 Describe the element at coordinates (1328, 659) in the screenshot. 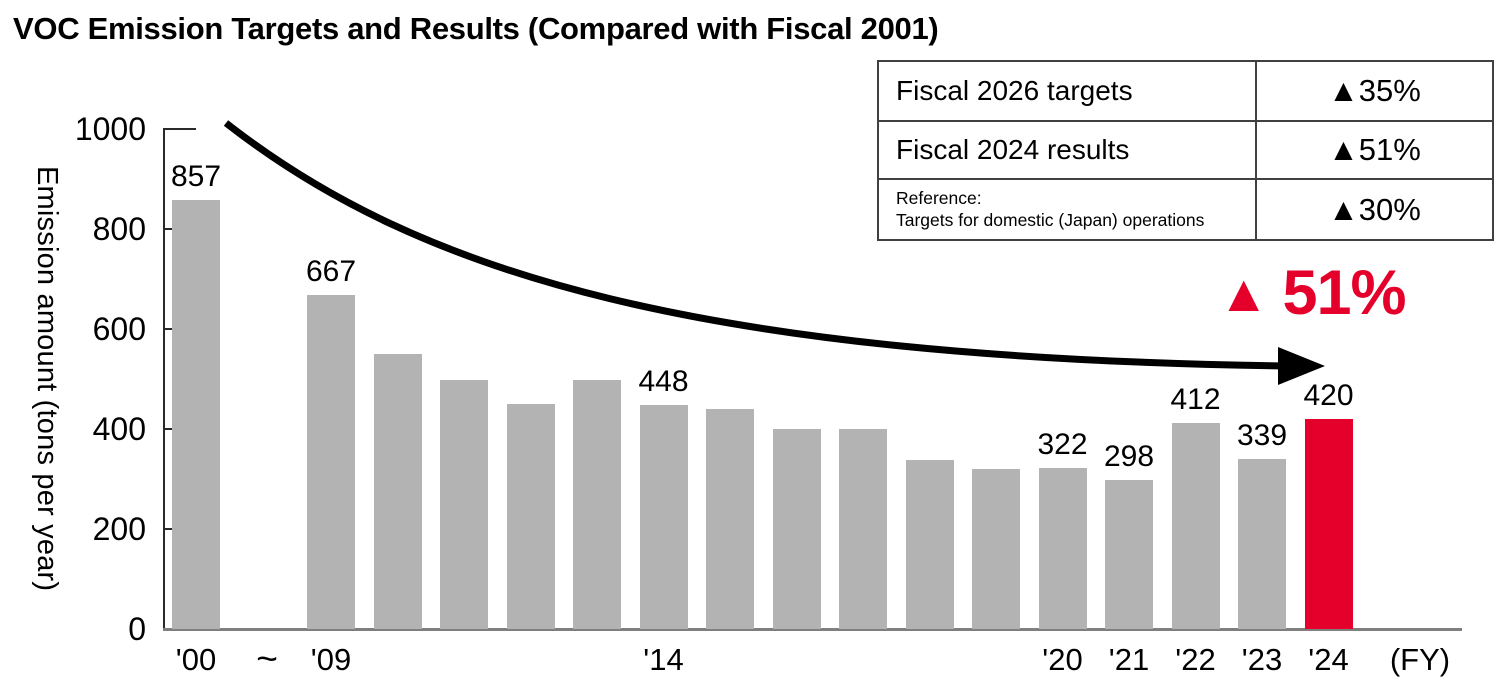

I see `x-tick-label: '24` at that location.